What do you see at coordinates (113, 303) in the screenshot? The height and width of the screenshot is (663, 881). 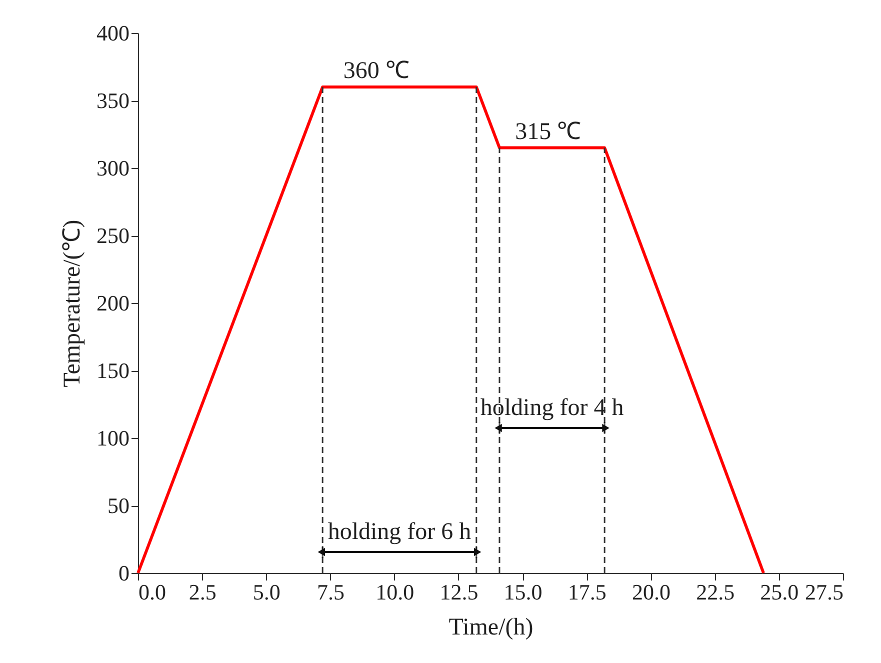 I see `y-tick-label: 200` at bounding box center [113, 303].